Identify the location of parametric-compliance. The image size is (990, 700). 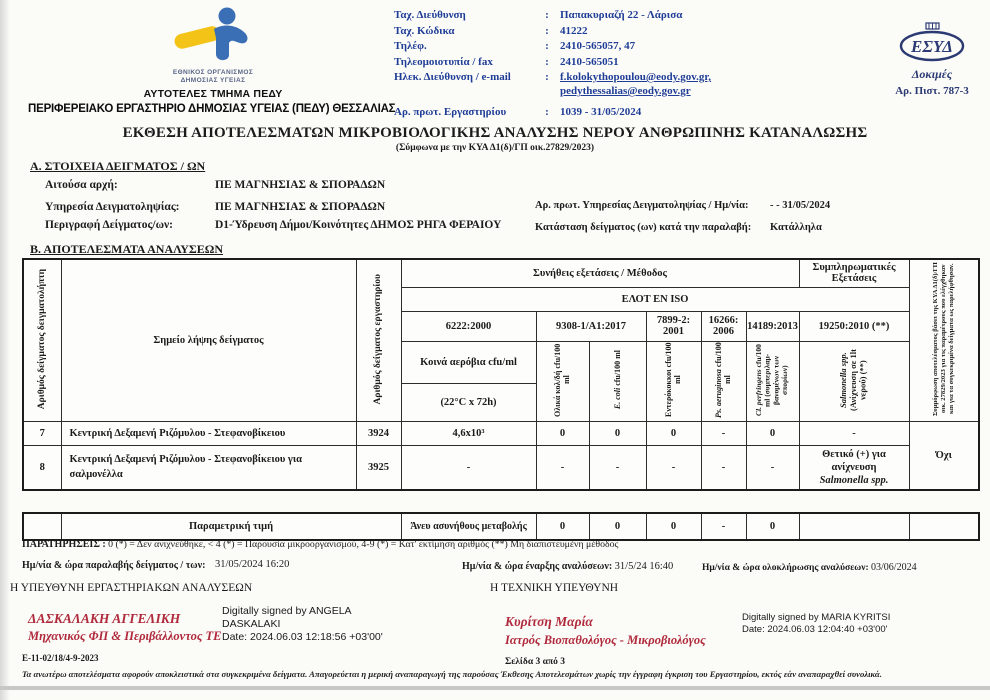
(944, 526).